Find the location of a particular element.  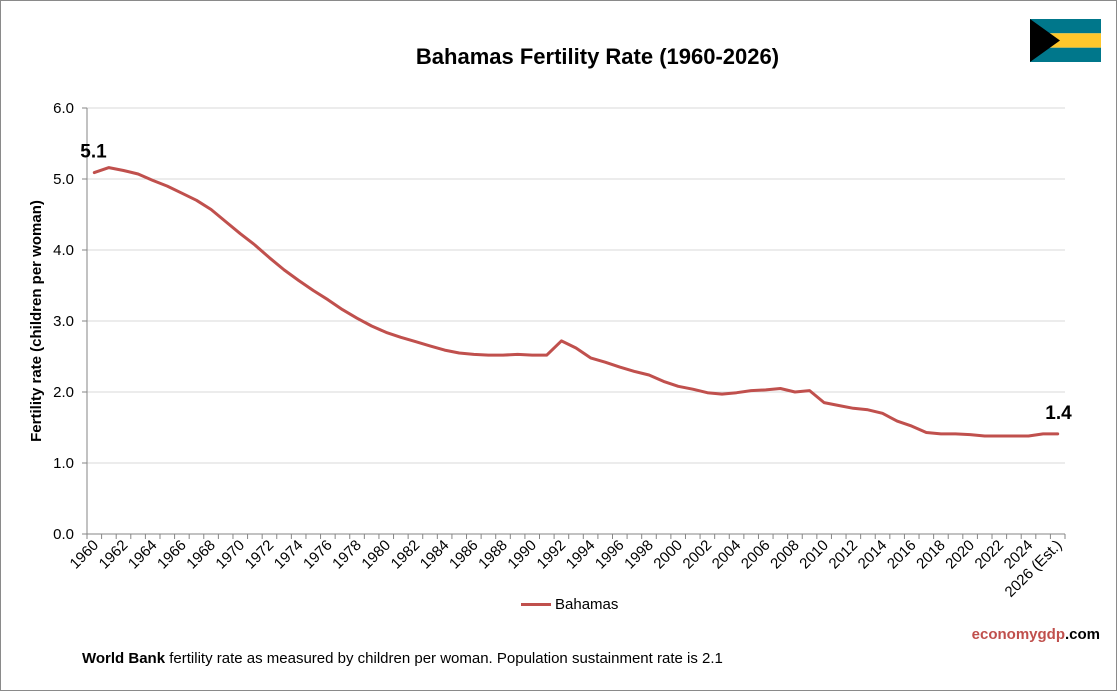

legend: Bahamas is located at coordinates (569, 604).